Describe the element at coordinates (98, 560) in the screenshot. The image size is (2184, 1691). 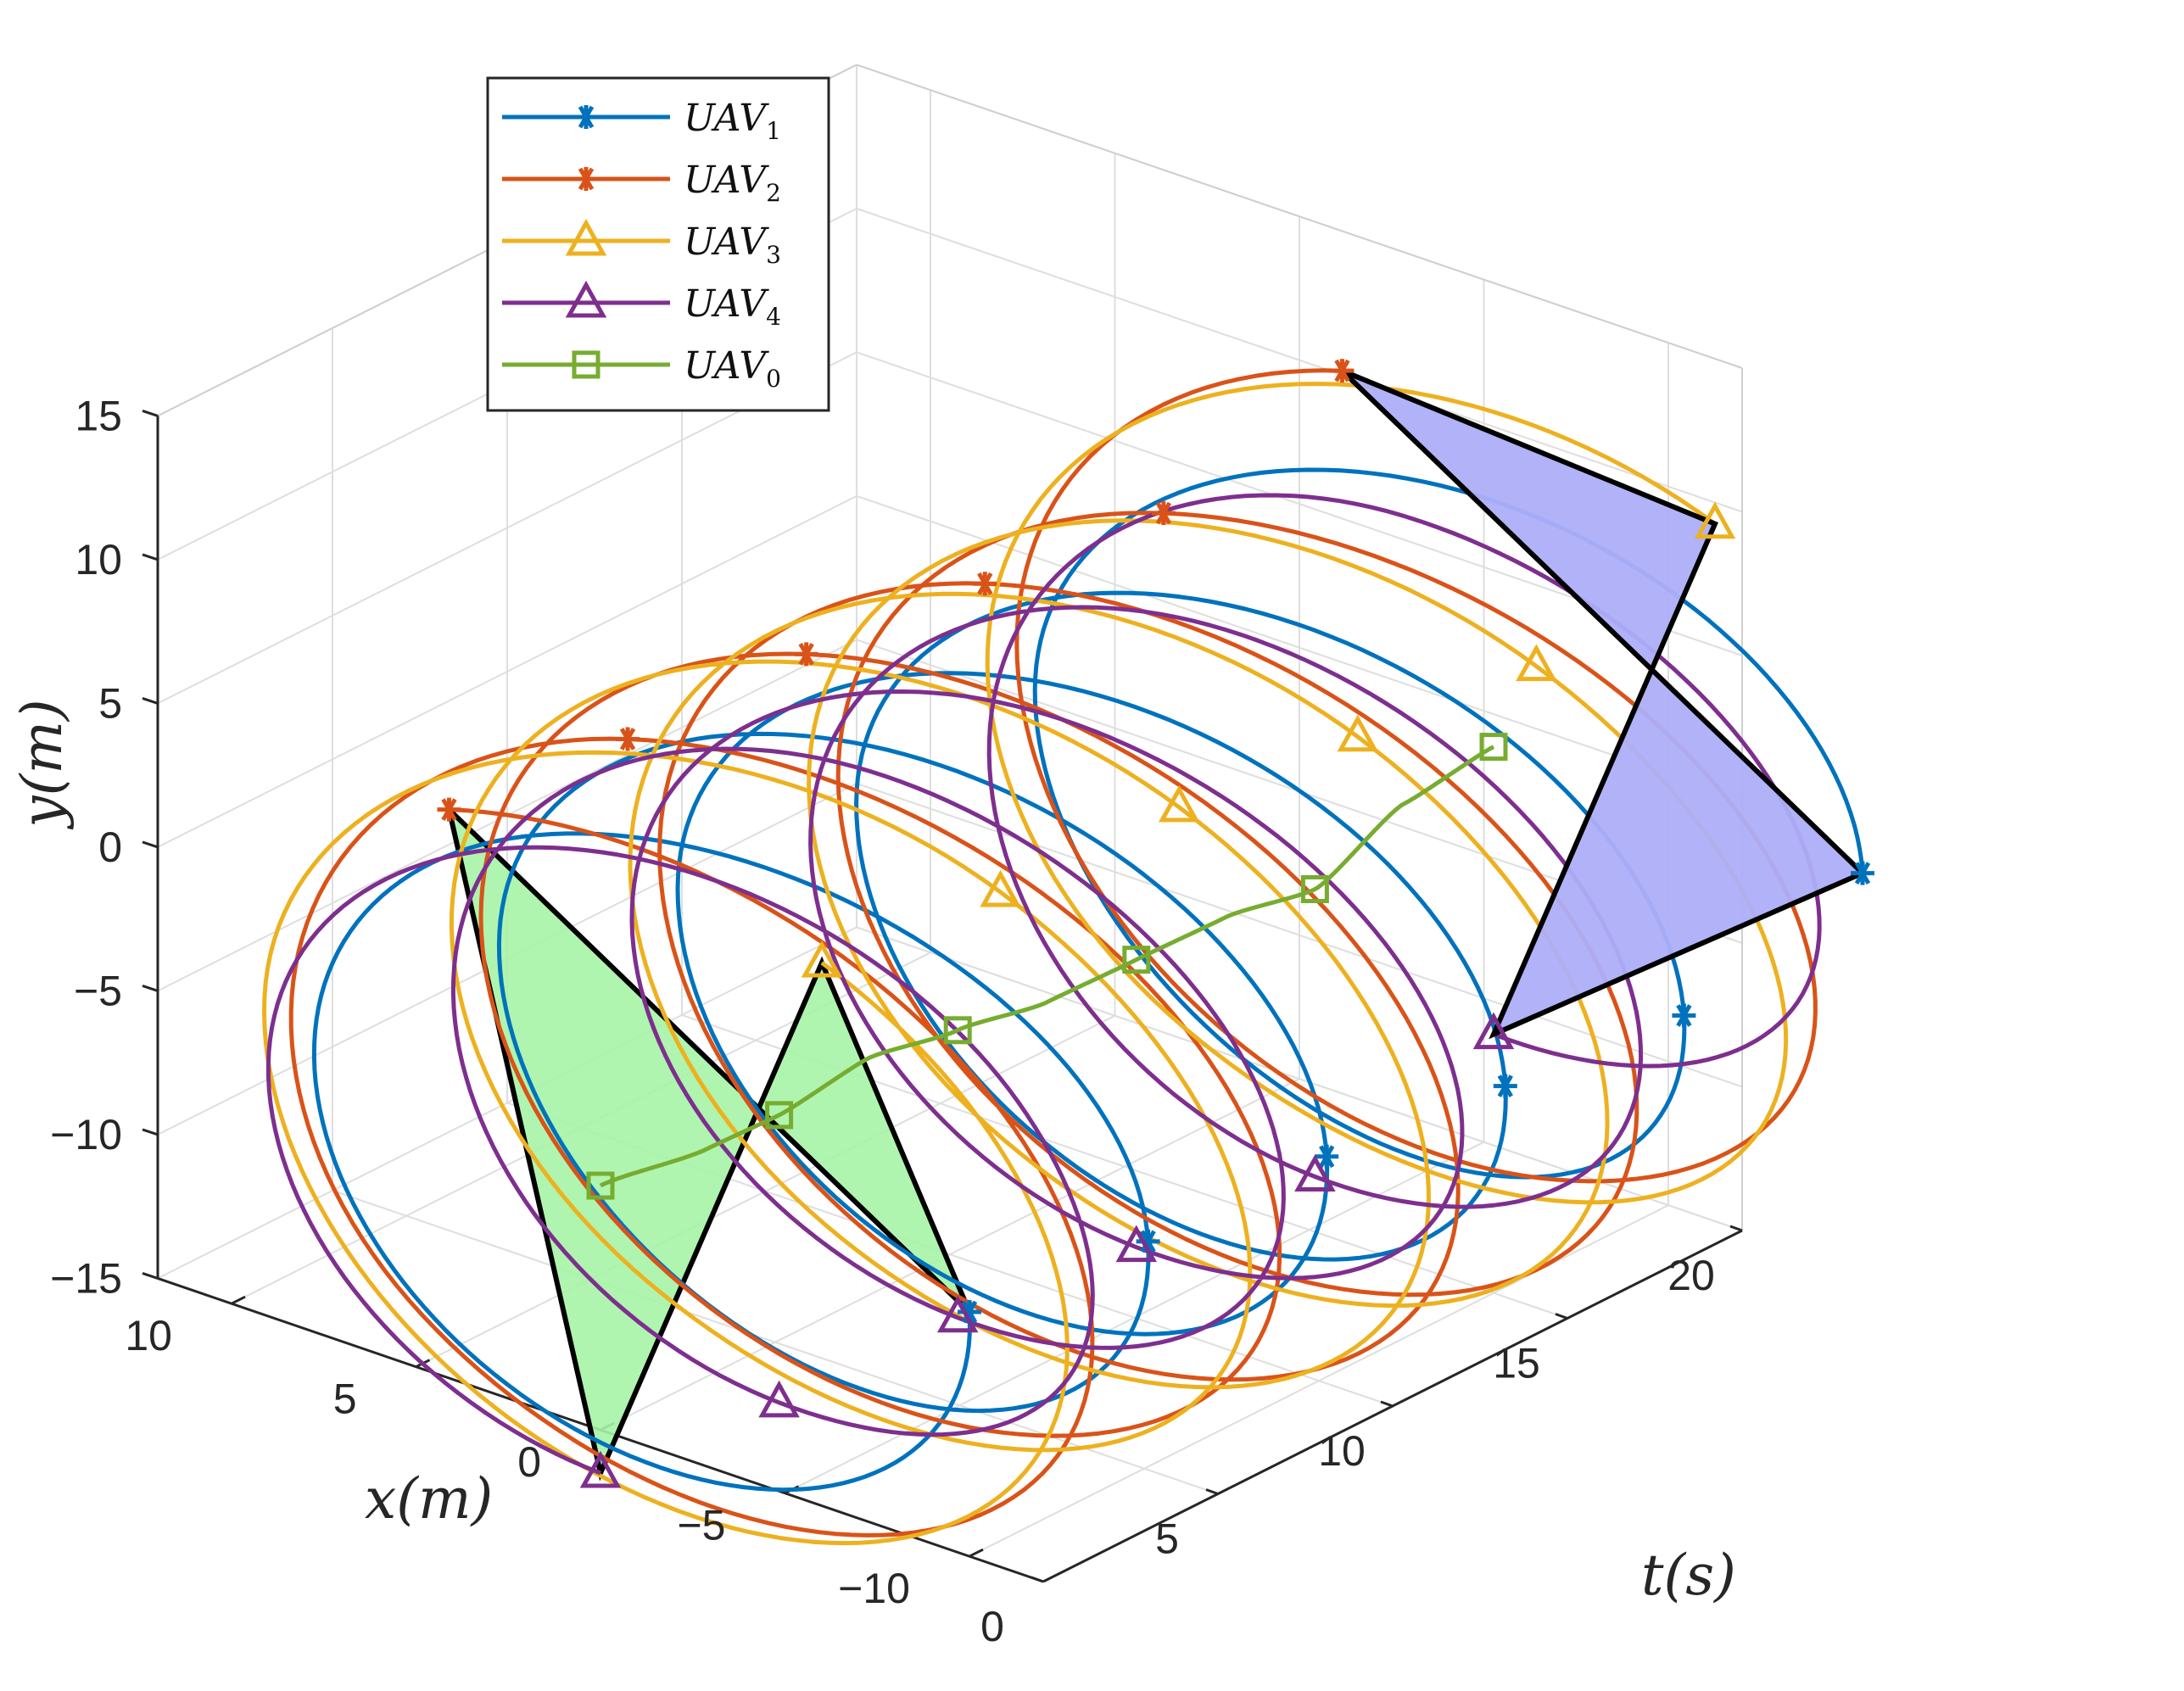
I see `y-tick-label: 10` at that location.